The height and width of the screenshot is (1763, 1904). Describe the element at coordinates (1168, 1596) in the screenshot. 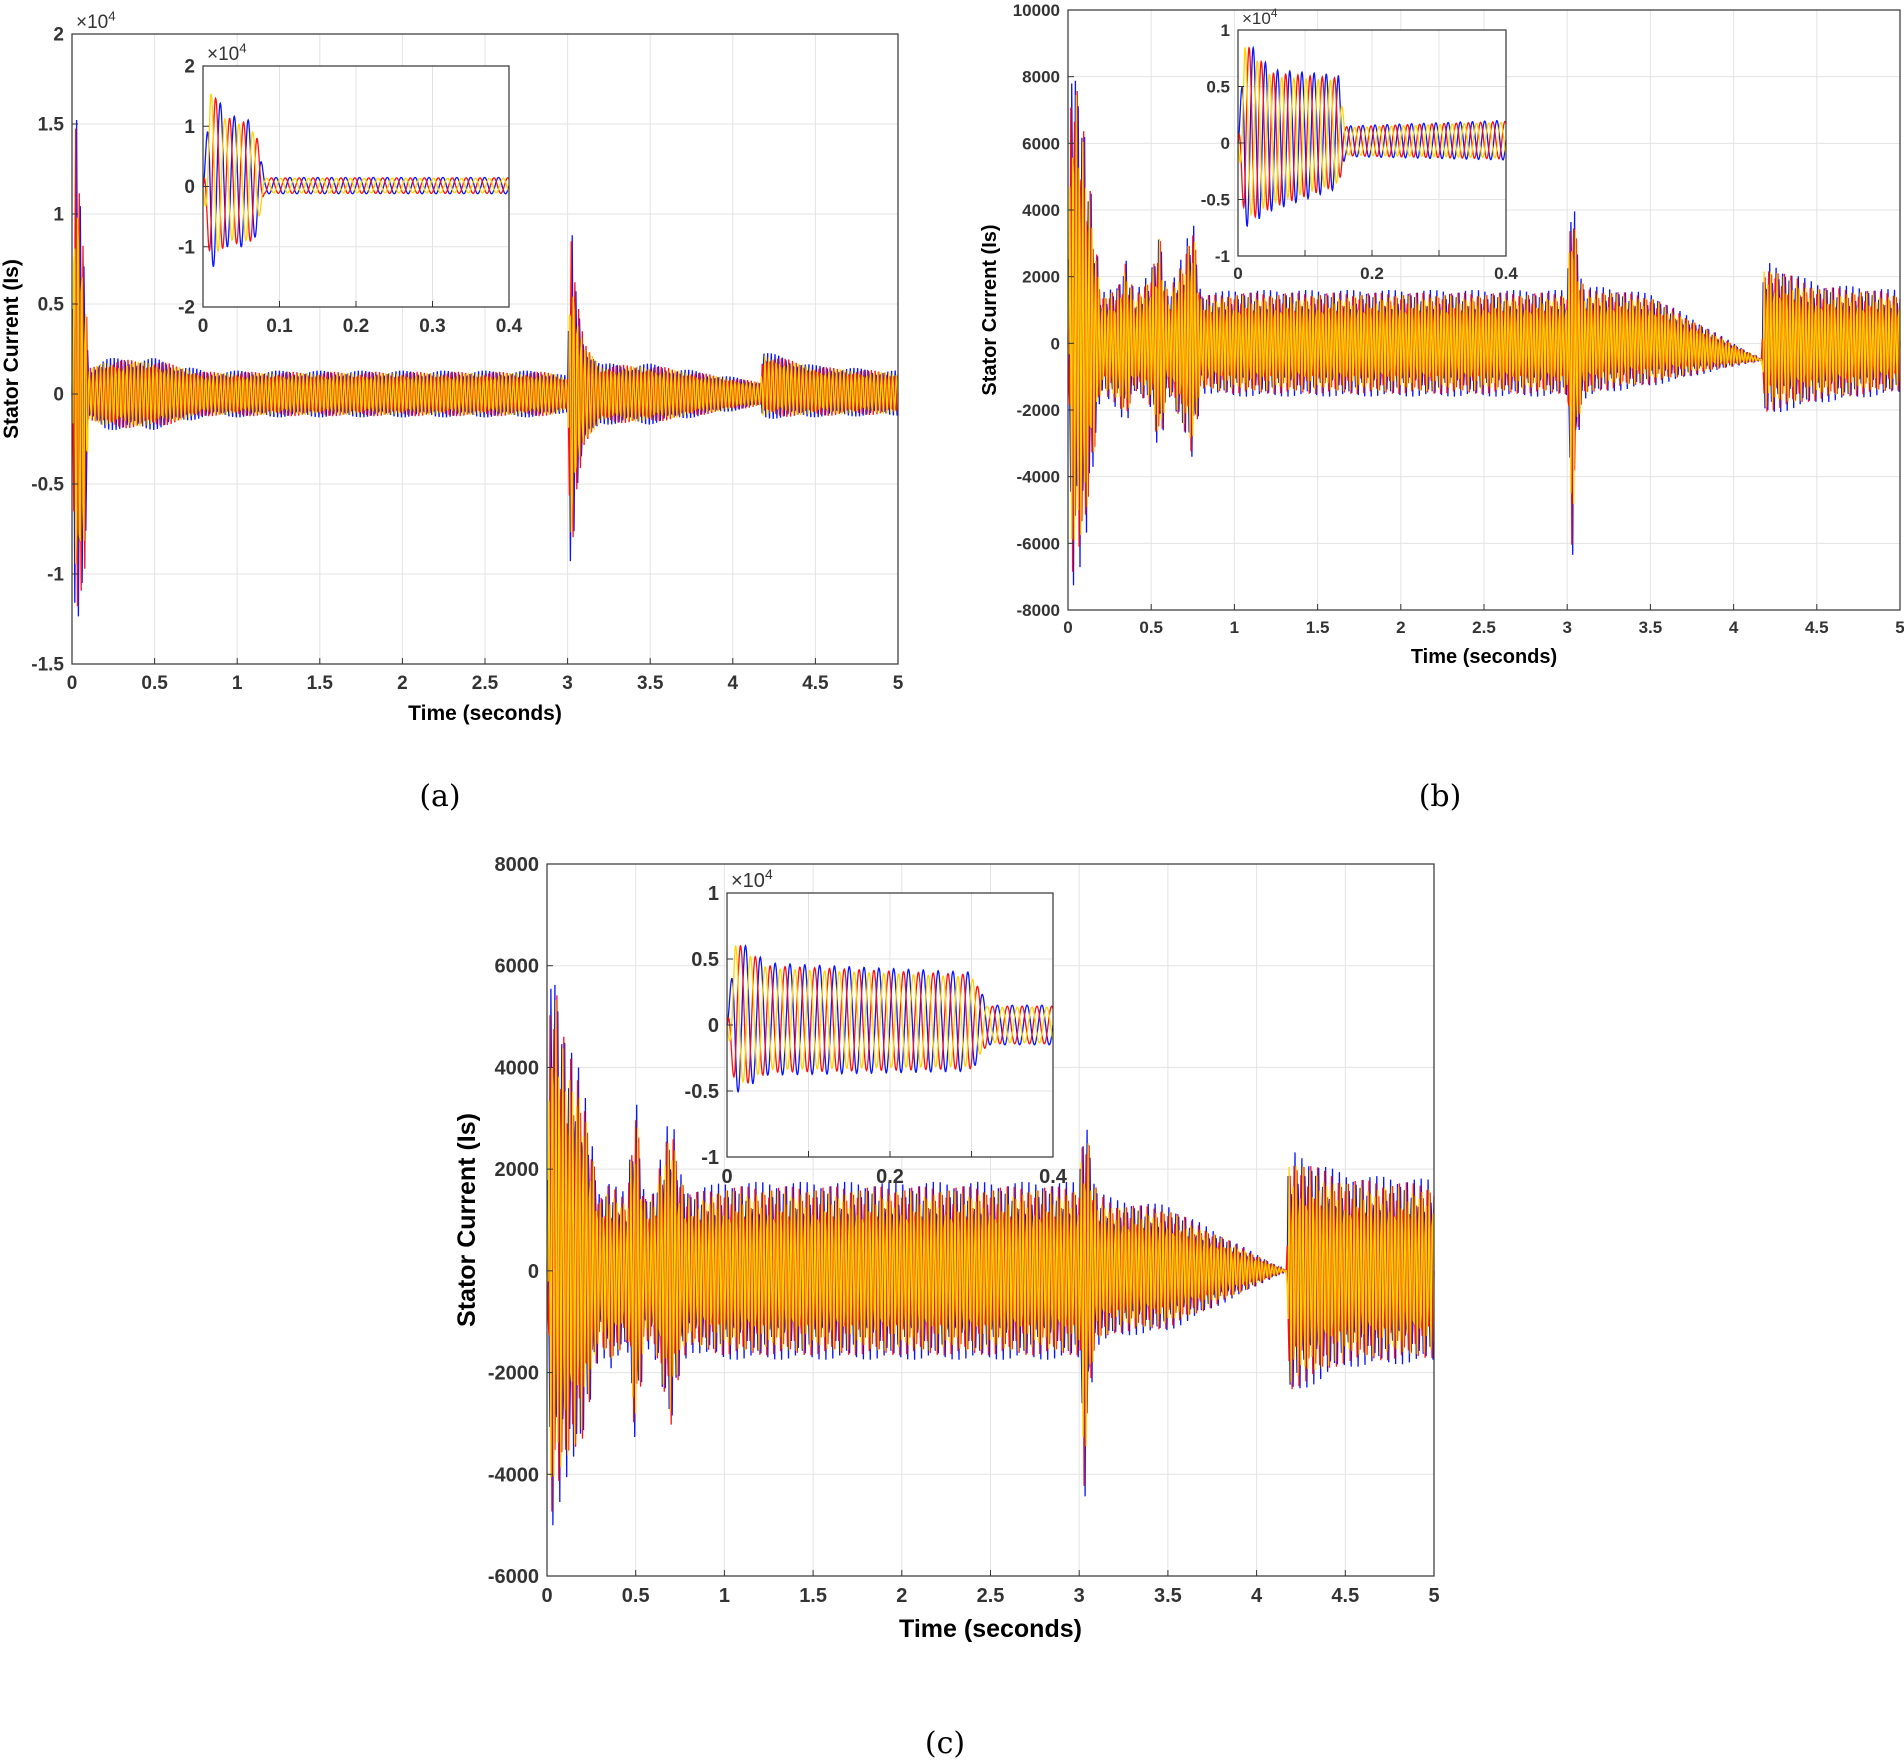

I see `chart-c-xtick-label: 3.5` at that location.